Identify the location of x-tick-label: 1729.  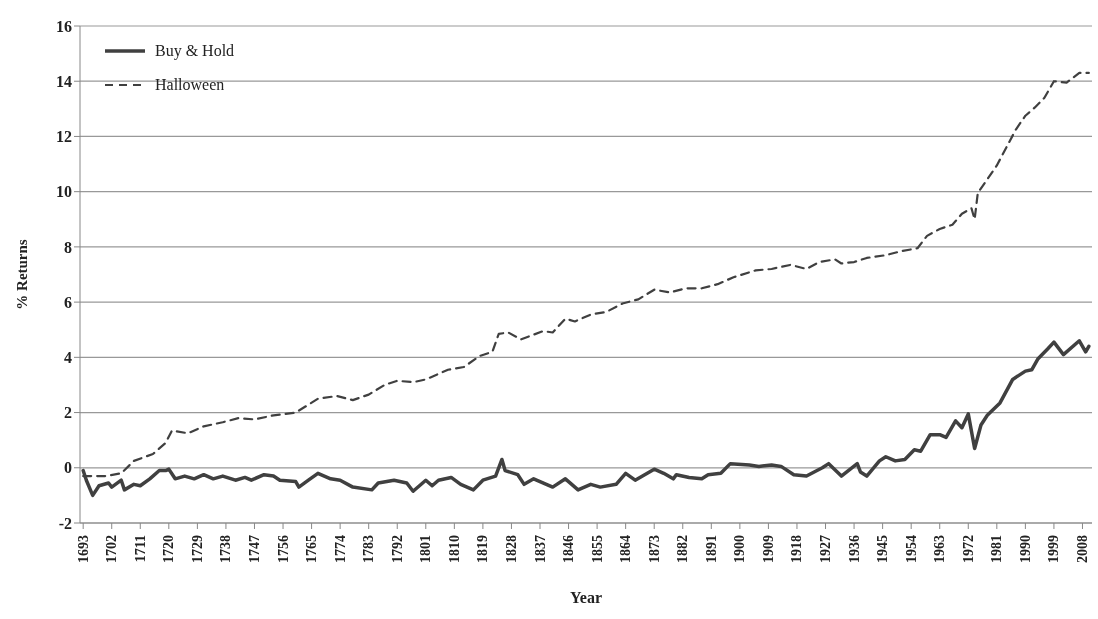
(197, 549).